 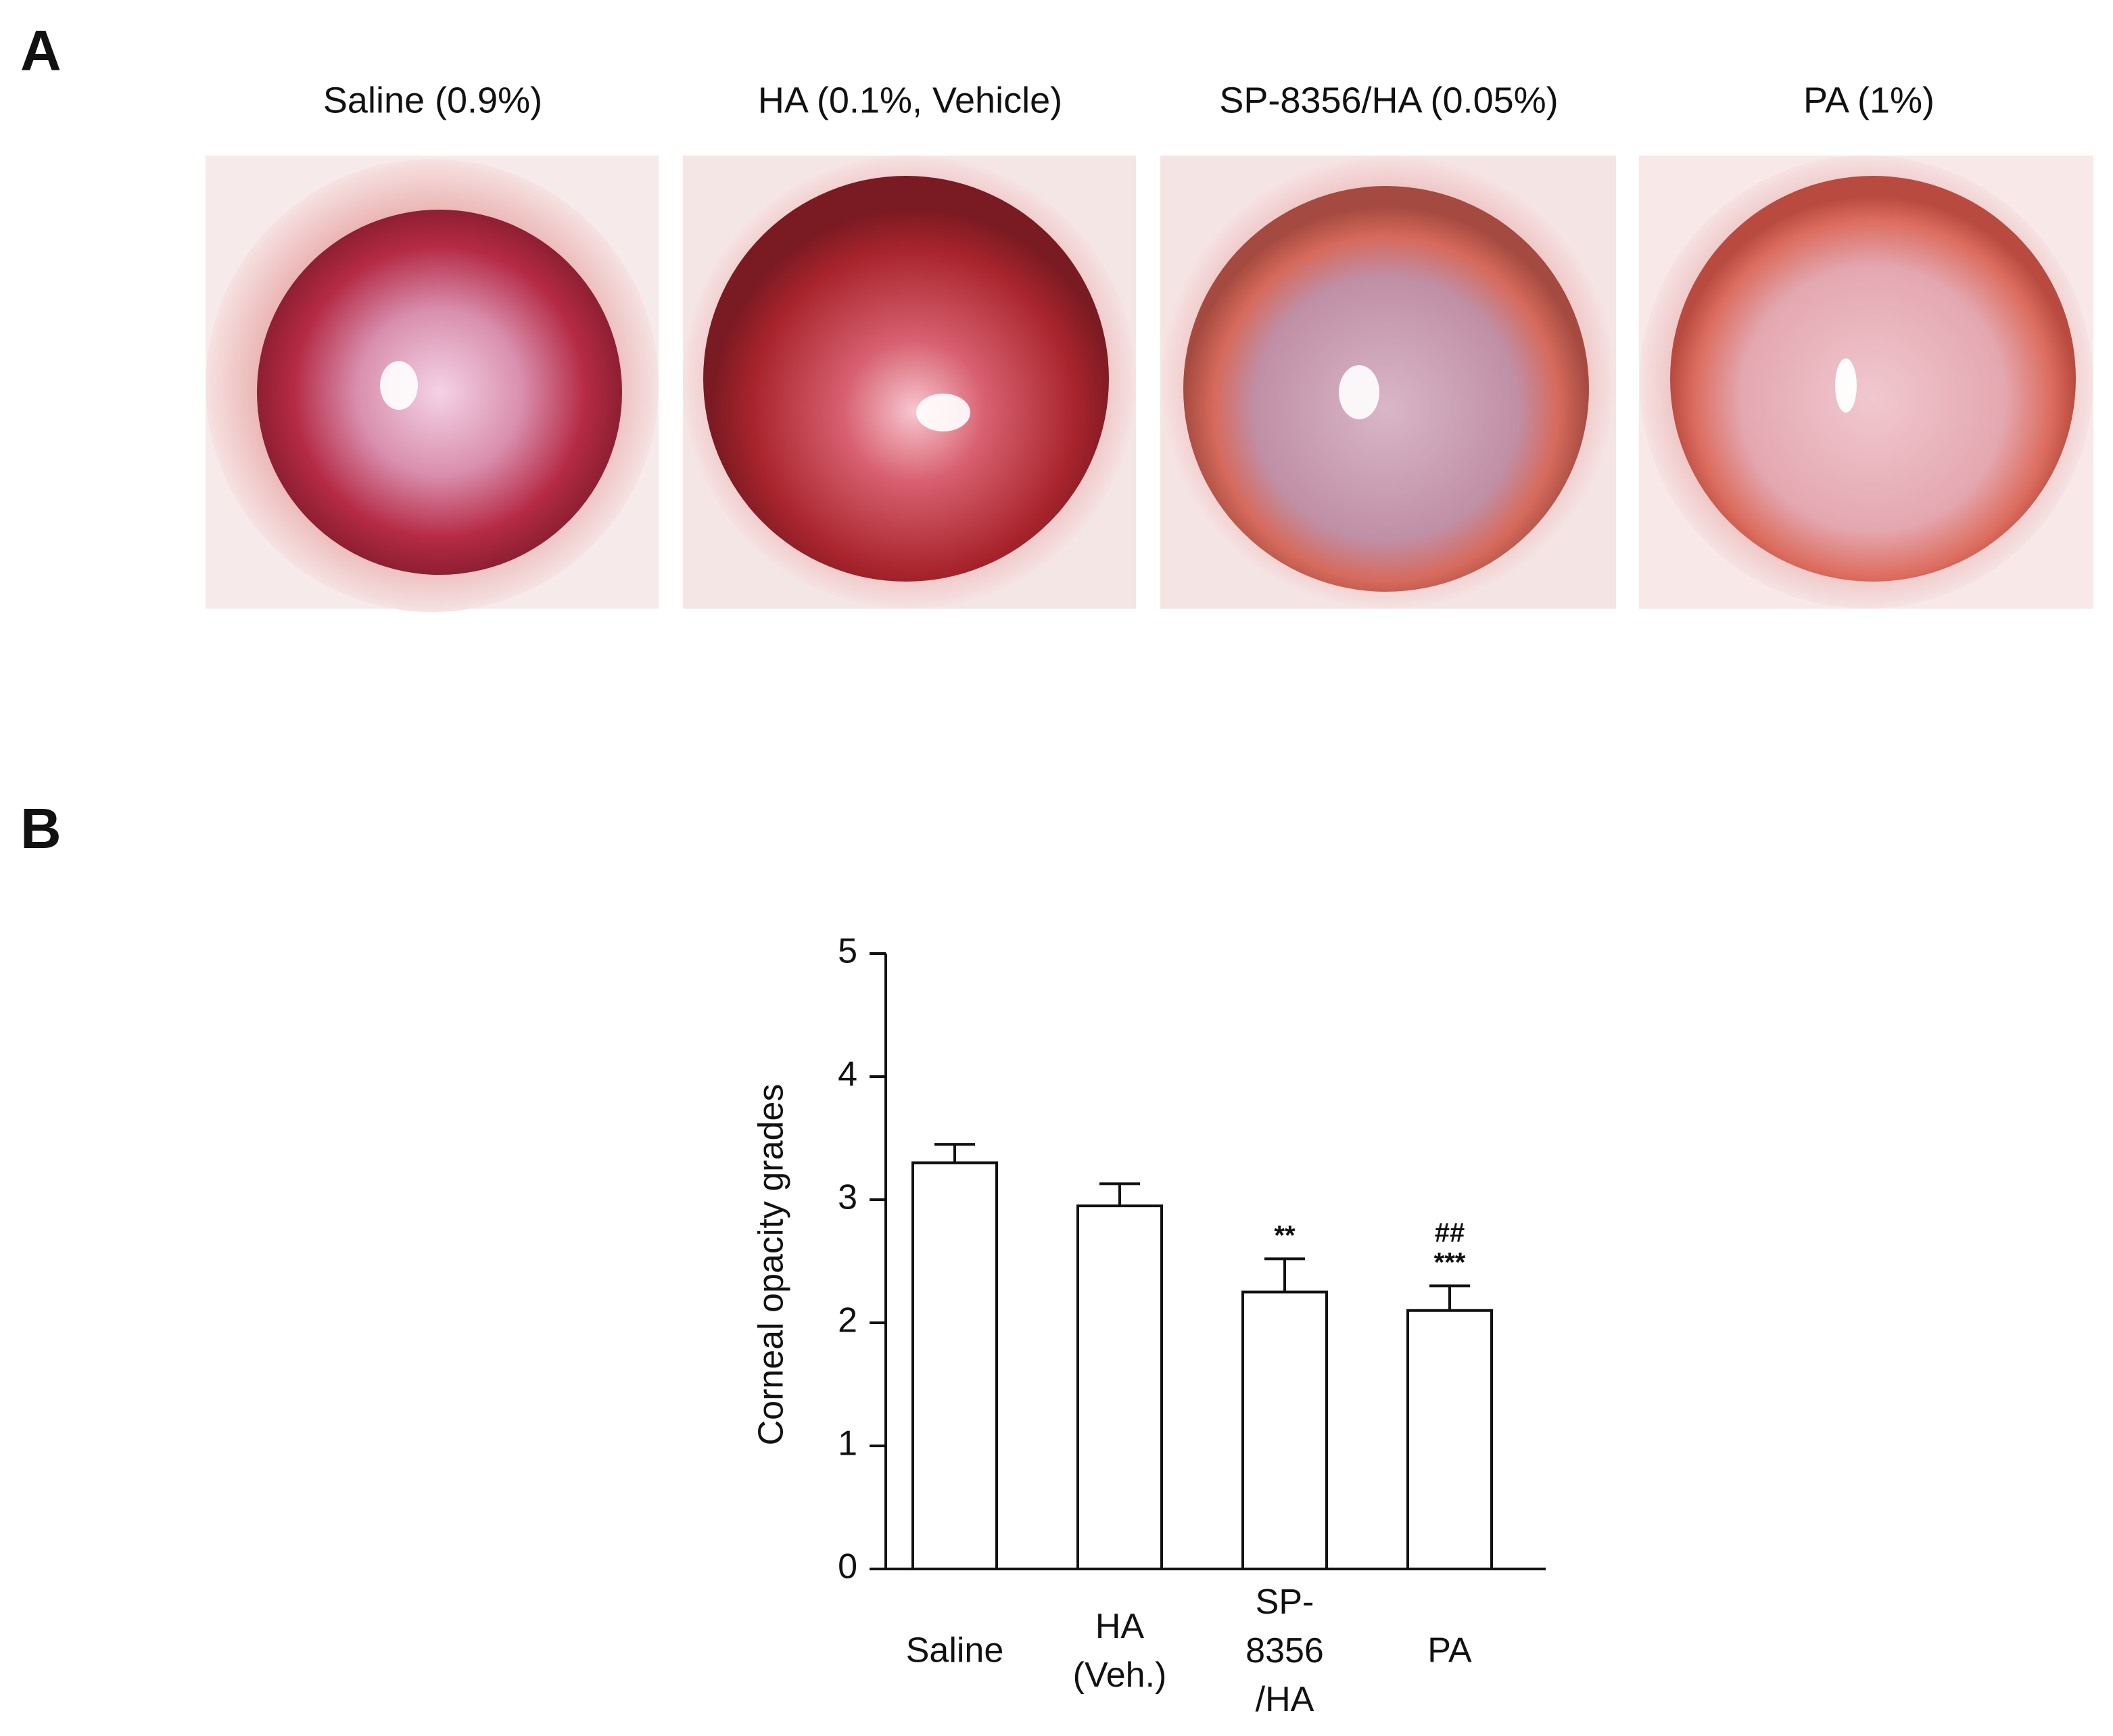 What do you see at coordinates (910, 100) in the screenshot?
I see `image-title: HA (0.1%, Vehicle)` at bounding box center [910, 100].